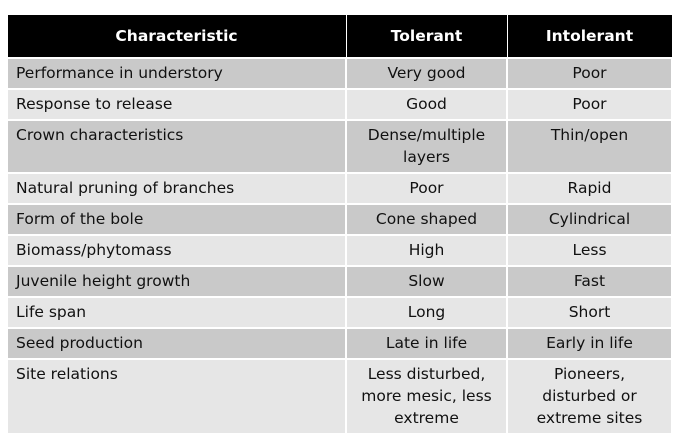 This screenshot has height=435, width=681. Describe the element at coordinates (589, 250) in the screenshot. I see `cell: Less` at that location.